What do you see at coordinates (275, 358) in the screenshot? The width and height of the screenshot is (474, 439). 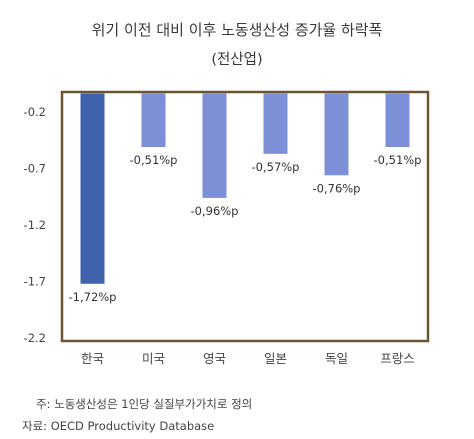 I see `x-tick-label: 일본` at bounding box center [275, 358].